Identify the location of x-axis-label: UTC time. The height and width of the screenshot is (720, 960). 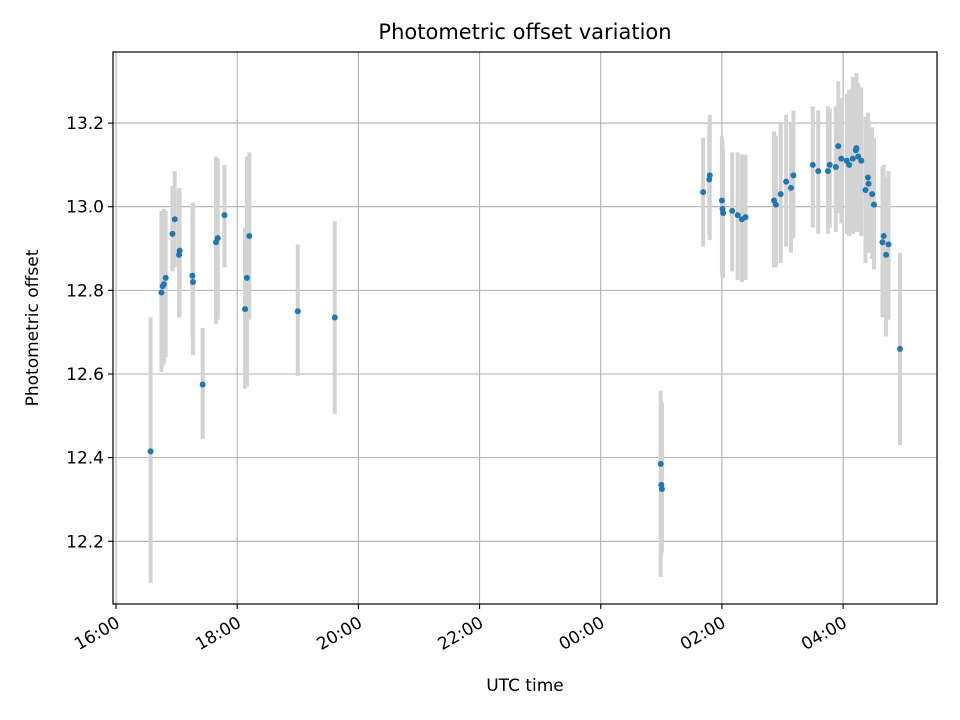
(525, 686).